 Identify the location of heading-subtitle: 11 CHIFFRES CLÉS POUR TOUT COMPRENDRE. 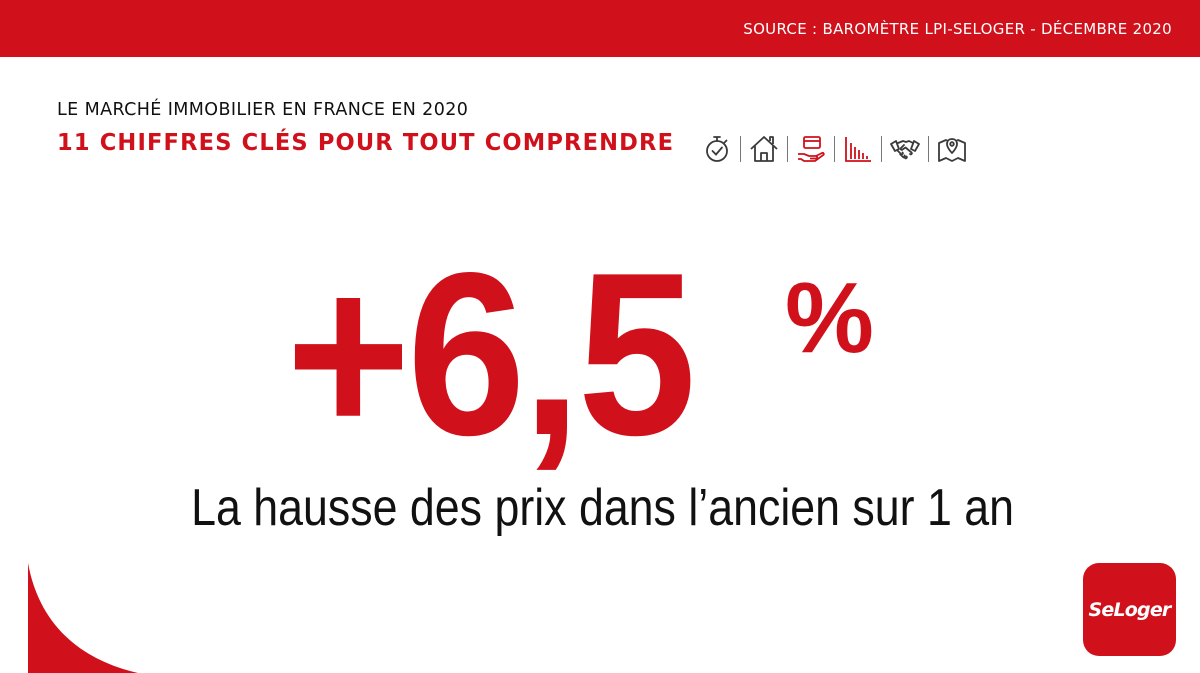
(366, 142).